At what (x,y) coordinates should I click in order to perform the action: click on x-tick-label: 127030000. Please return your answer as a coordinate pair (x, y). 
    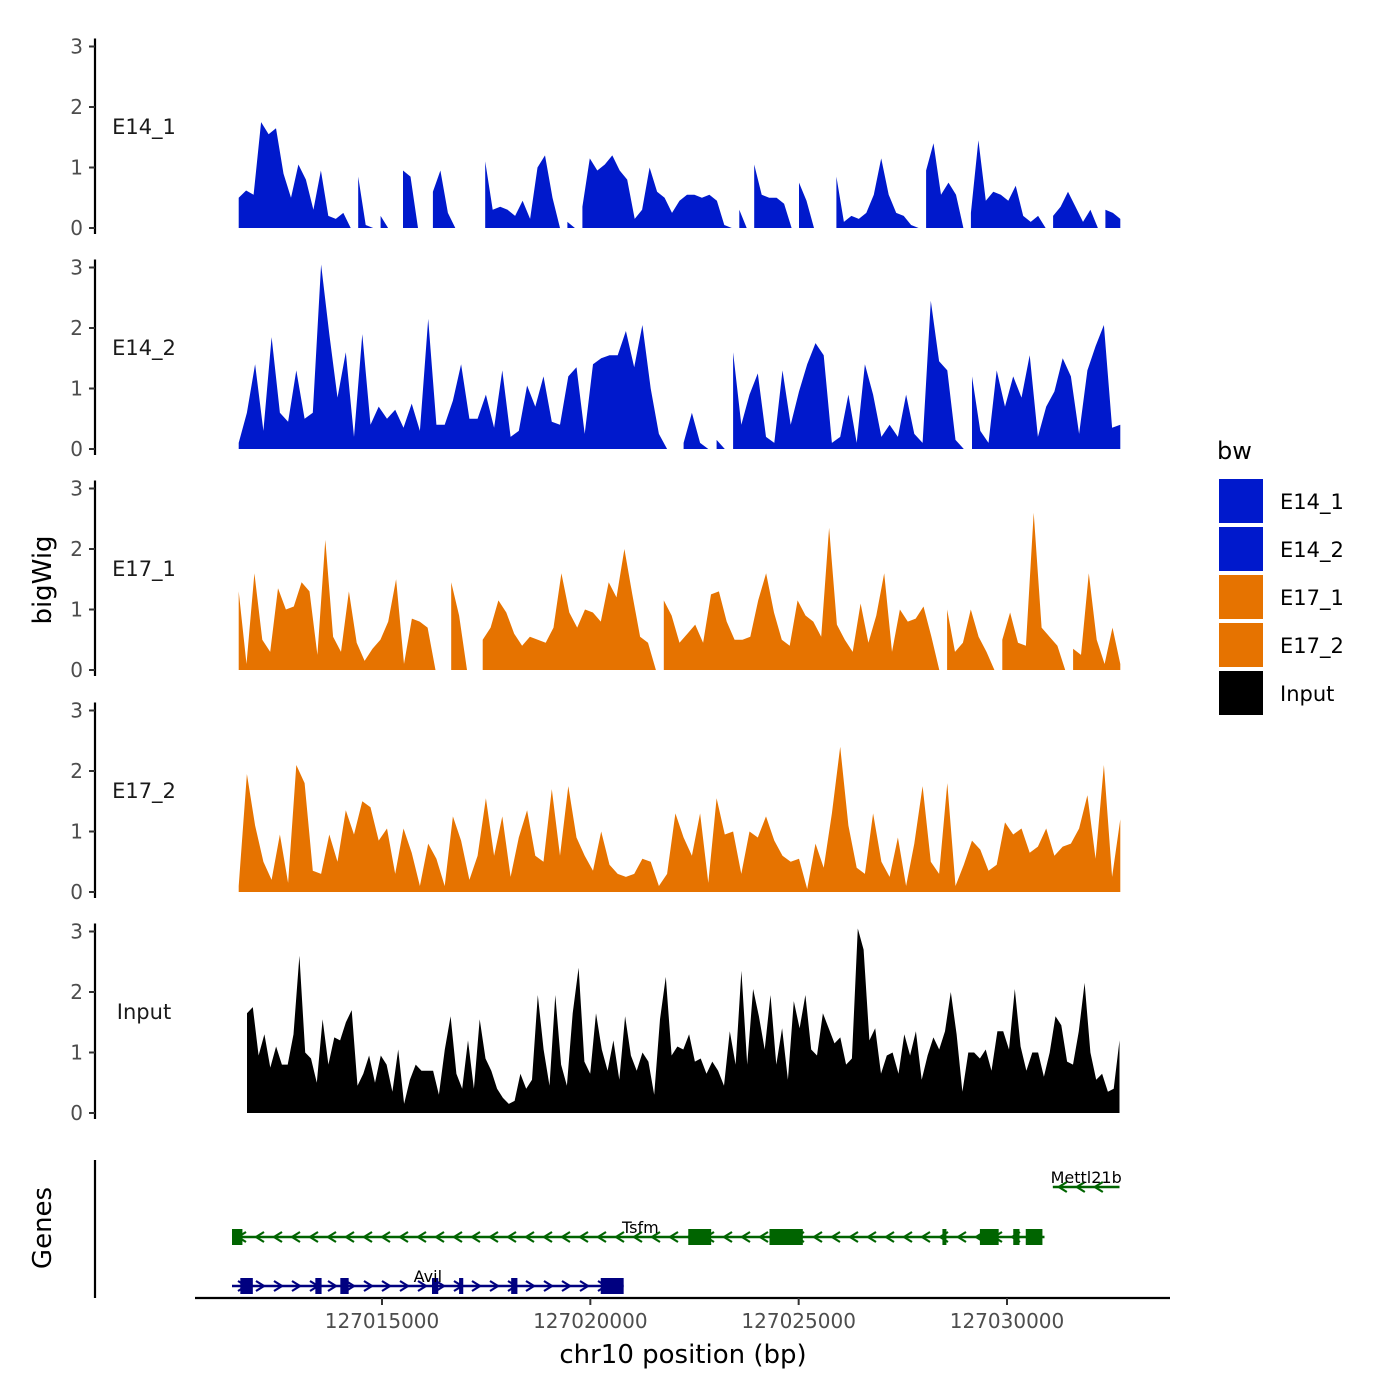
    Looking at the image, I should click on (1007, 1321).